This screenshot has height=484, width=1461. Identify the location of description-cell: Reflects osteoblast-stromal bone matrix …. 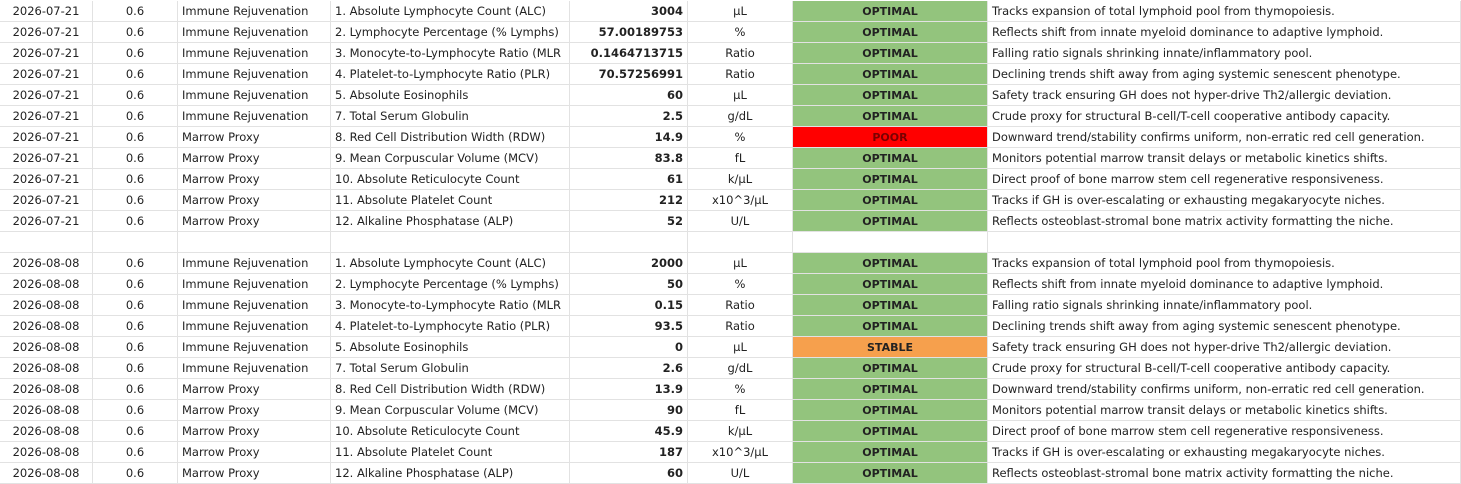
(1224, 473).